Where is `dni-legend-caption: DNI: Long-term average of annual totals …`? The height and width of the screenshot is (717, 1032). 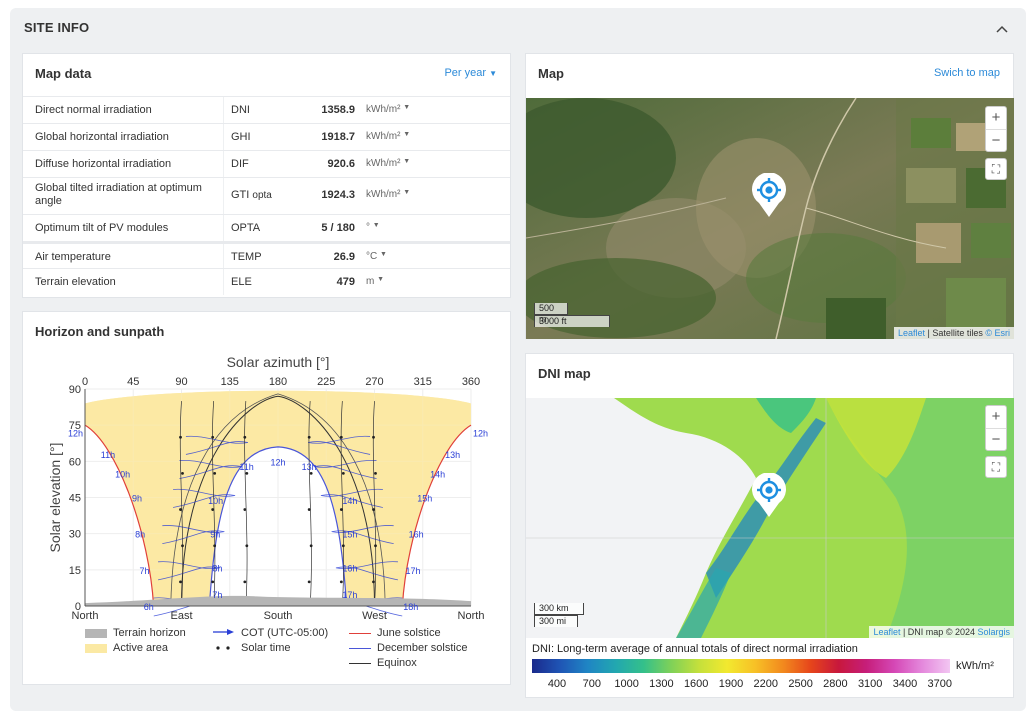
dni-legend-caption: DNI: Long-term average of annual totals … is located at coordinates (695, 649).